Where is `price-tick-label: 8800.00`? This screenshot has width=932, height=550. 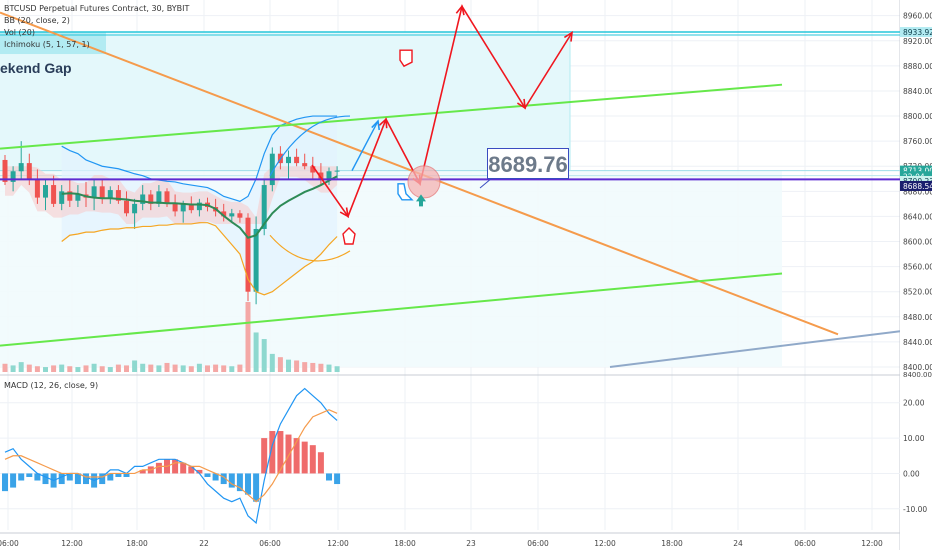
price-tick-label: 8800.00 is located at coordinates (917, 116).